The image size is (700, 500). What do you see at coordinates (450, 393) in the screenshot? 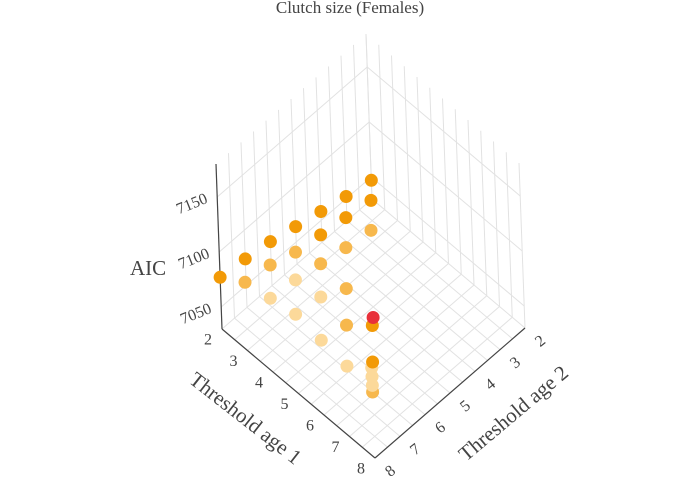
I see `y-axis-line` at bounding box center [450, 393].